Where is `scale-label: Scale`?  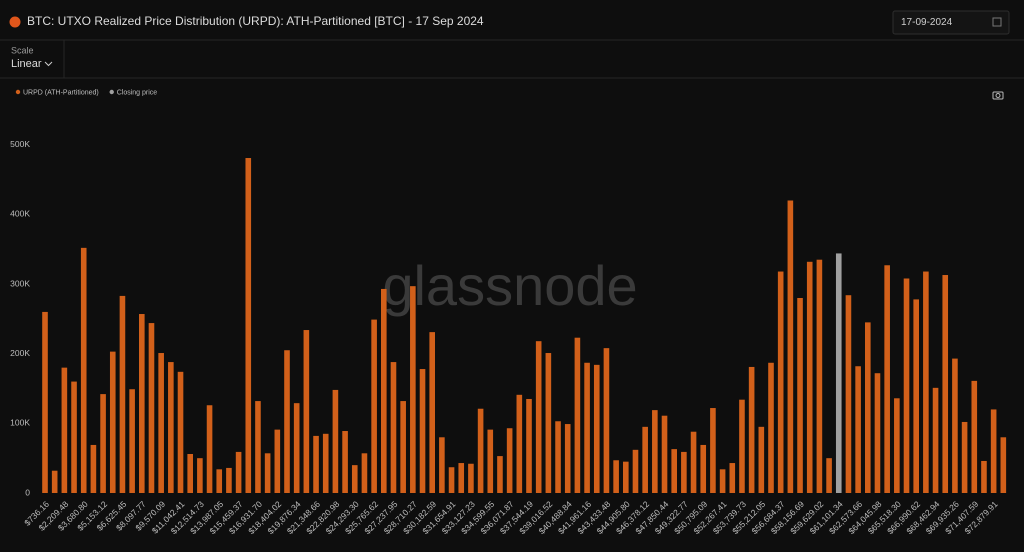 scale-label: Scale is located at coordinates (22, 50).